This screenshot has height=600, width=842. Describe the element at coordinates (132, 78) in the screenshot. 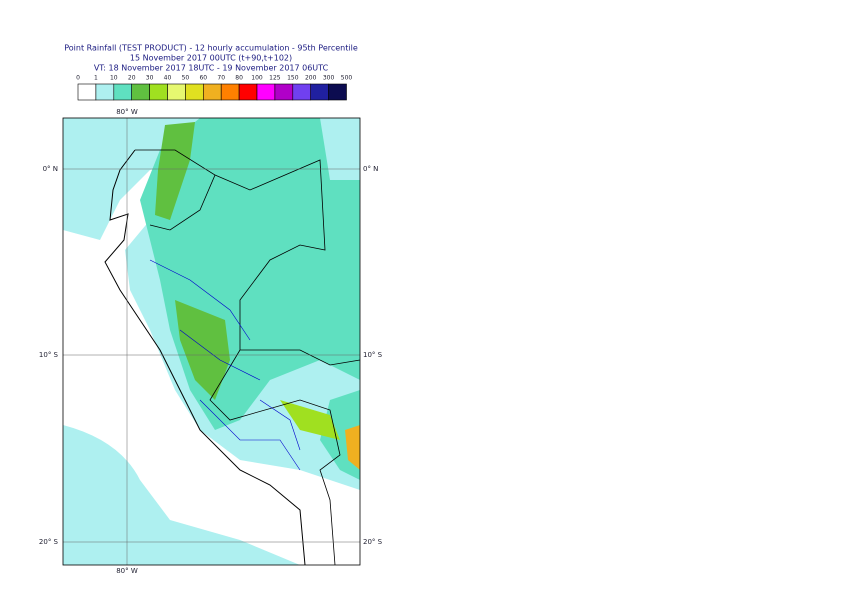

I see `legend-label: 20` at that location.